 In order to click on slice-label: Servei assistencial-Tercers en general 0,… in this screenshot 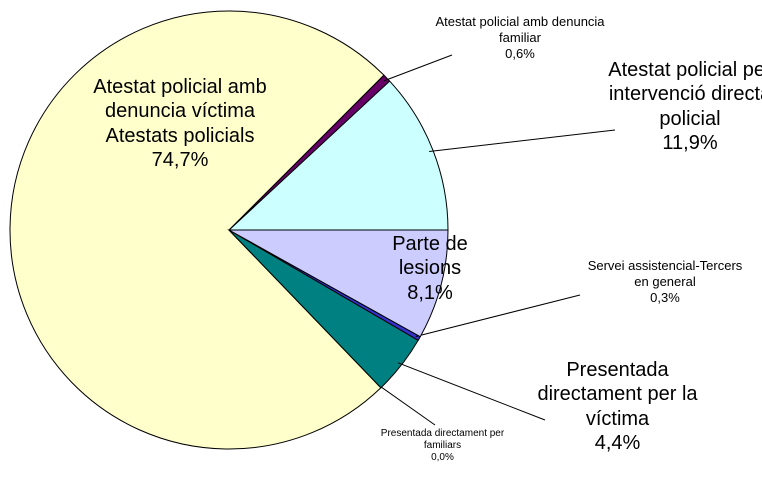, I will do `click(665, 282)`.